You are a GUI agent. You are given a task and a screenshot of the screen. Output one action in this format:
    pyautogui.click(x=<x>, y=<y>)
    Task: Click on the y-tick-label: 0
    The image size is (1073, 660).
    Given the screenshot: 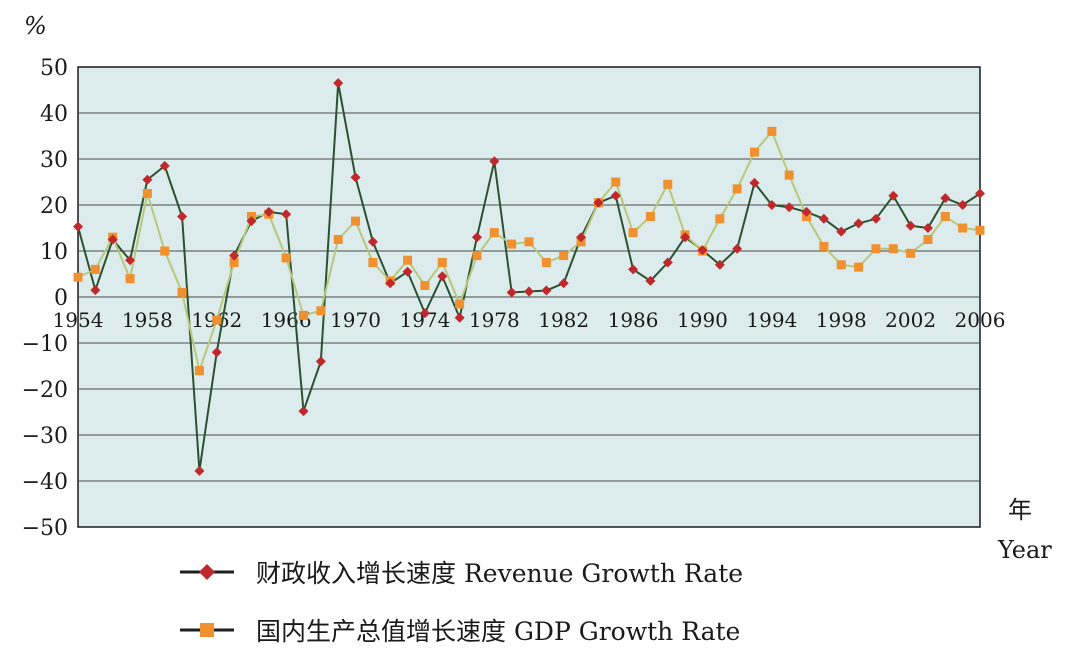 What is the action you would take?
    pyautogui.click(x=61, y=298)
    